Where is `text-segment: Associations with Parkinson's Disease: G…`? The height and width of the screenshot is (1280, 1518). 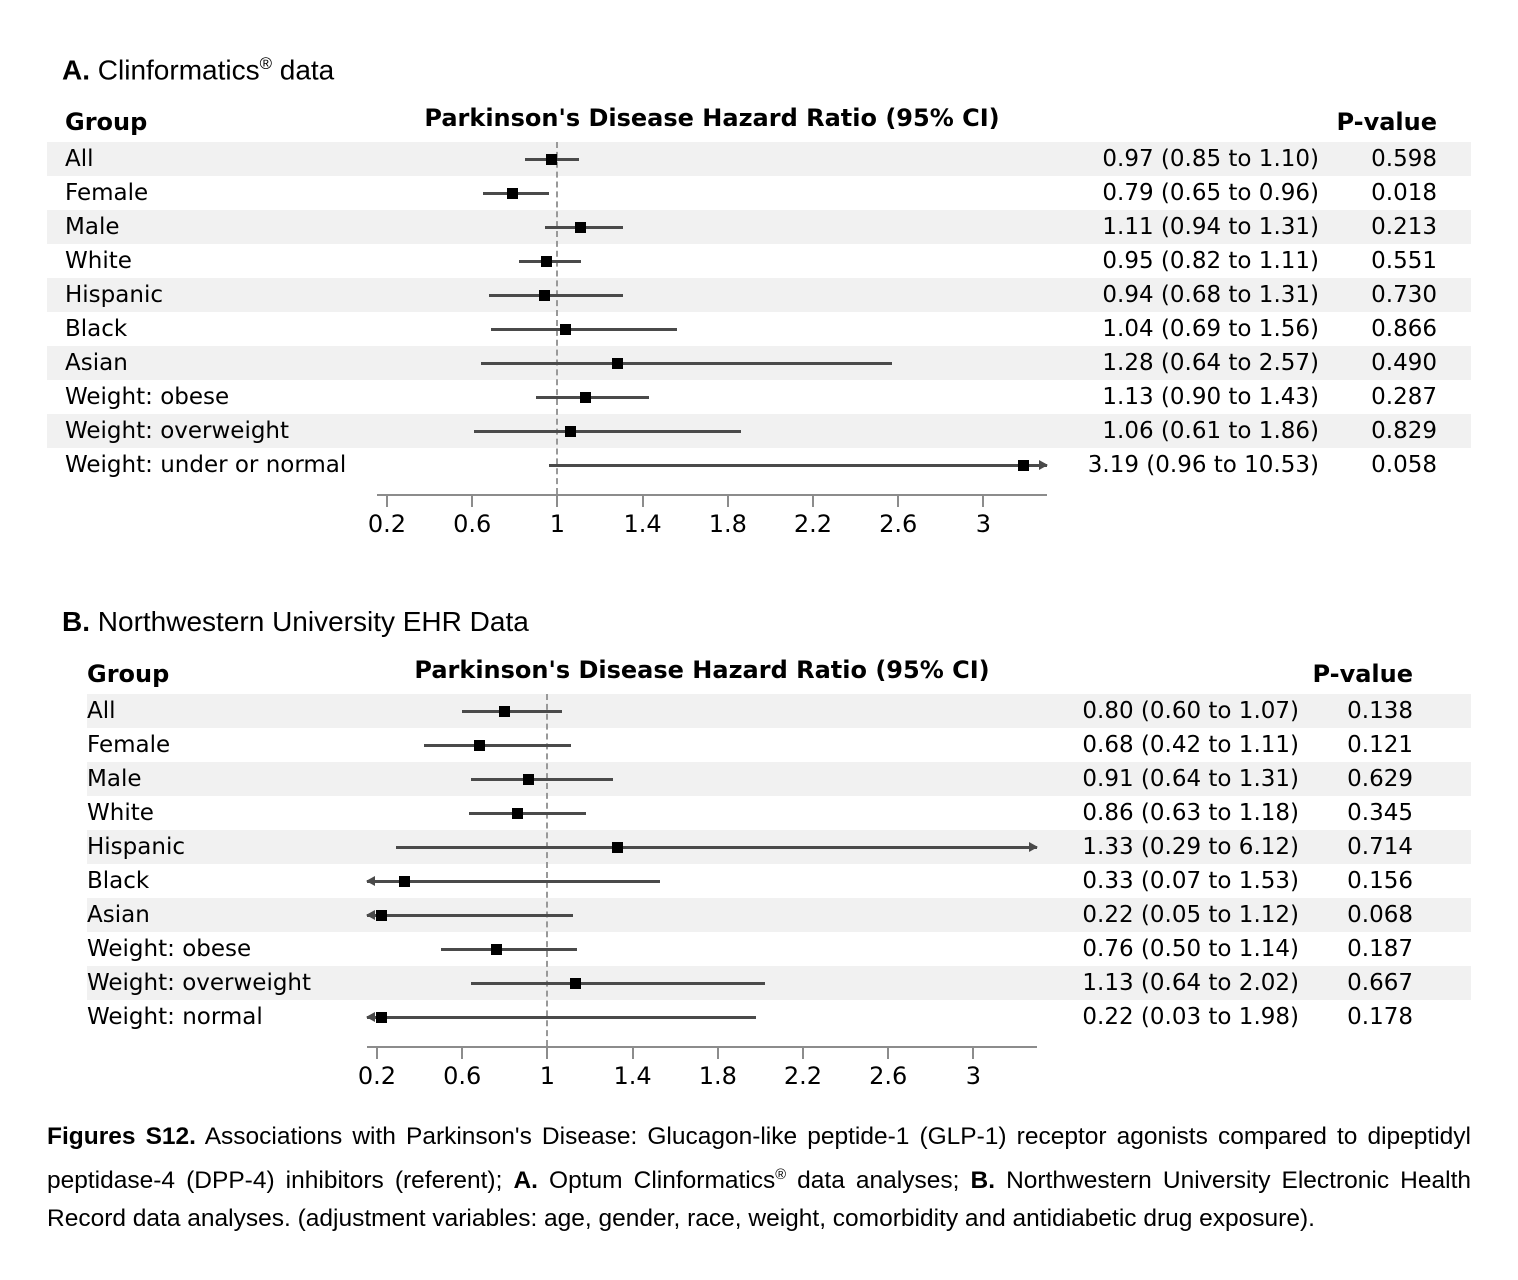 text-segment: Associations with Parkinson's Disease: G… is located at coordinates (759, 1159).